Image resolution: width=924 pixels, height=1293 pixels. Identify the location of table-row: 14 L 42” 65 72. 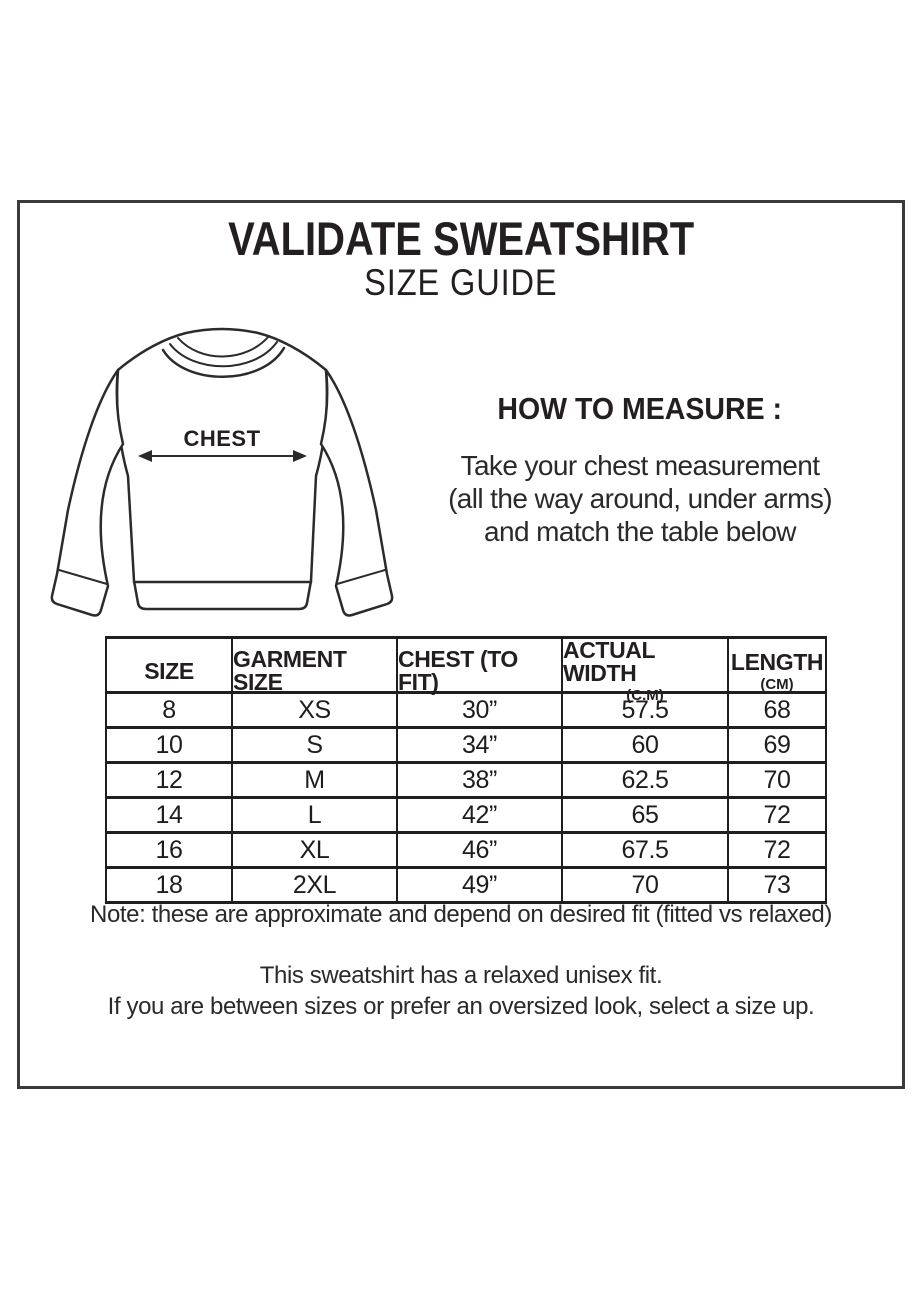
(466, 816).